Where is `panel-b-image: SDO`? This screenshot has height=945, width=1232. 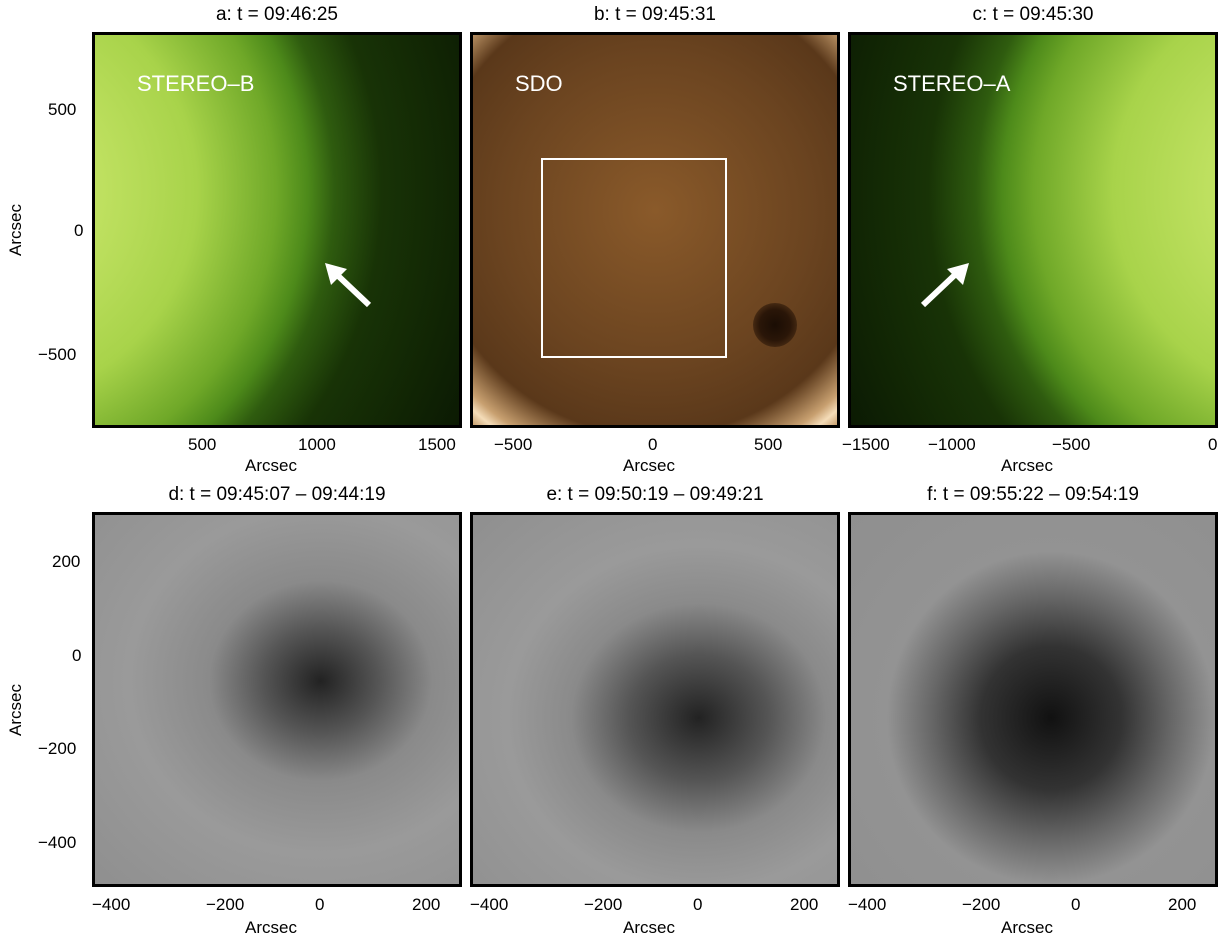 panel-b-image: SDO is located at coordinates (655, 230).